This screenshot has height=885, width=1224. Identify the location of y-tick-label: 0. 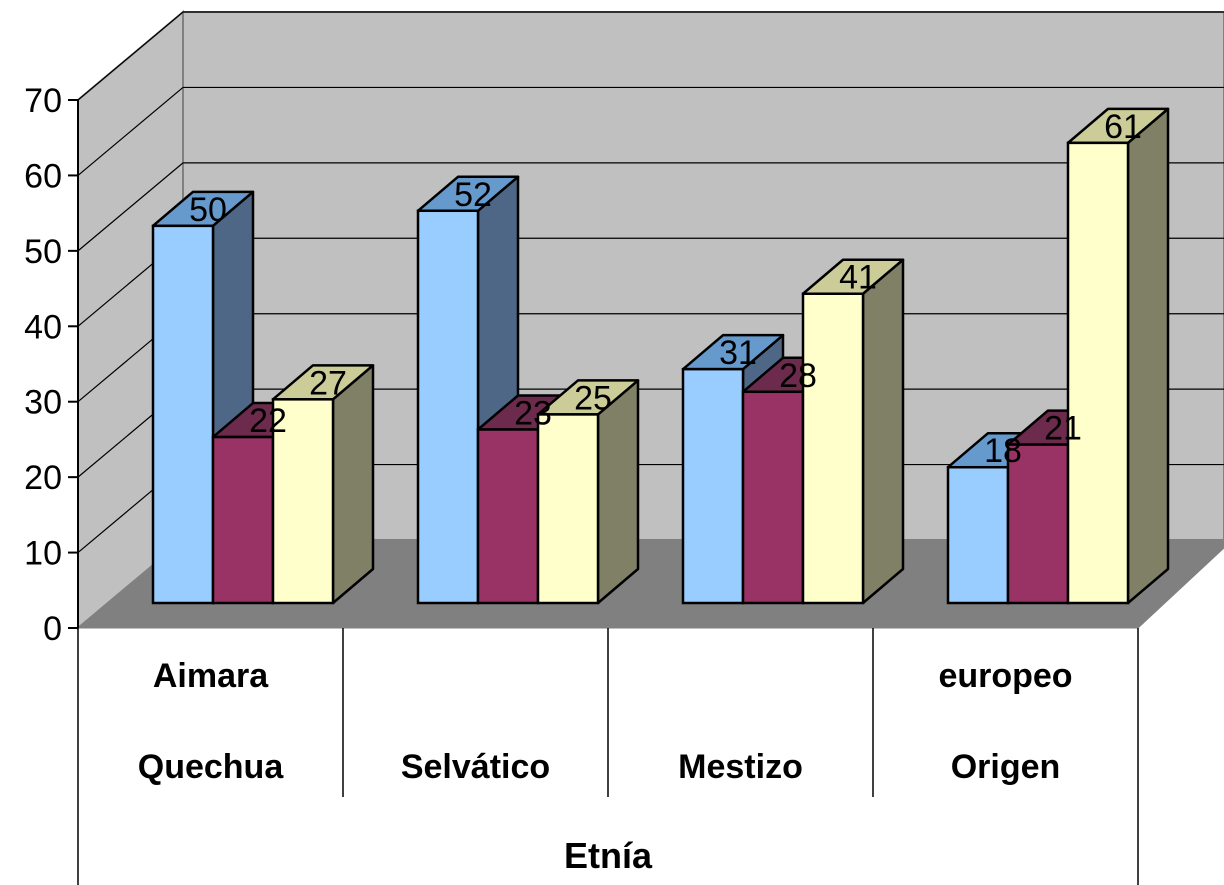
(52, 629).